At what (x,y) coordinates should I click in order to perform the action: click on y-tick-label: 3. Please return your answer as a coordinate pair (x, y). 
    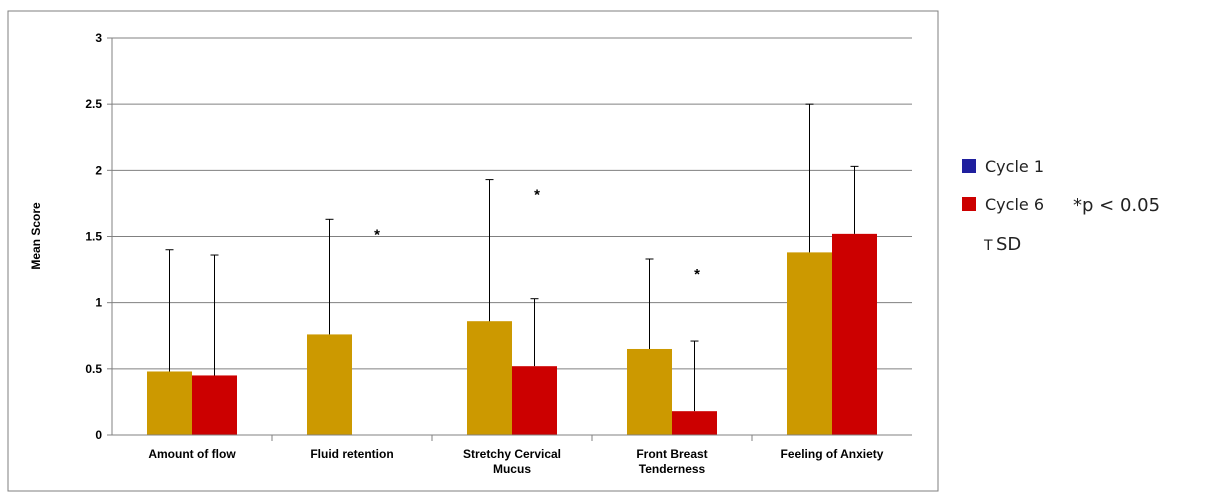
    Looking at the image, I should click on (98, 38).